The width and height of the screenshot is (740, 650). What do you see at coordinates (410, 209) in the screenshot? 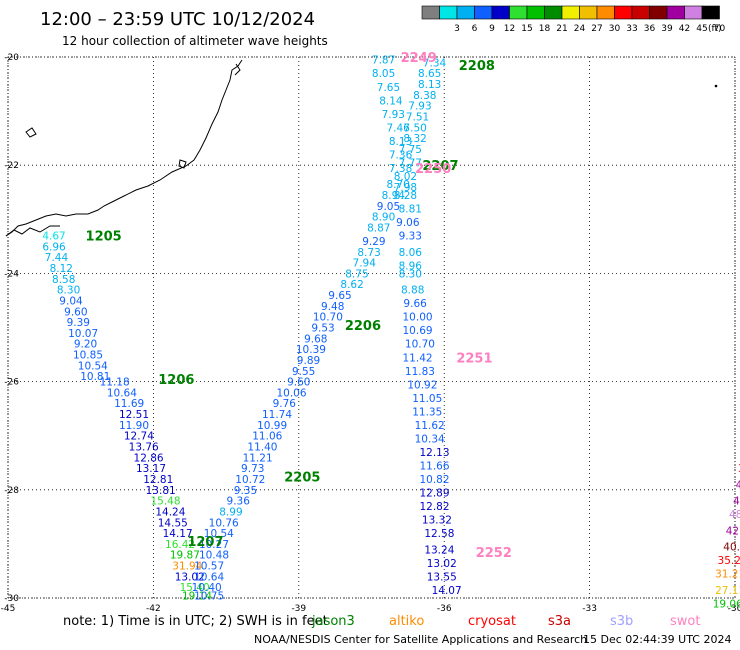
I see `wave-height-value: 8.81` at bounding box center [410, 209].